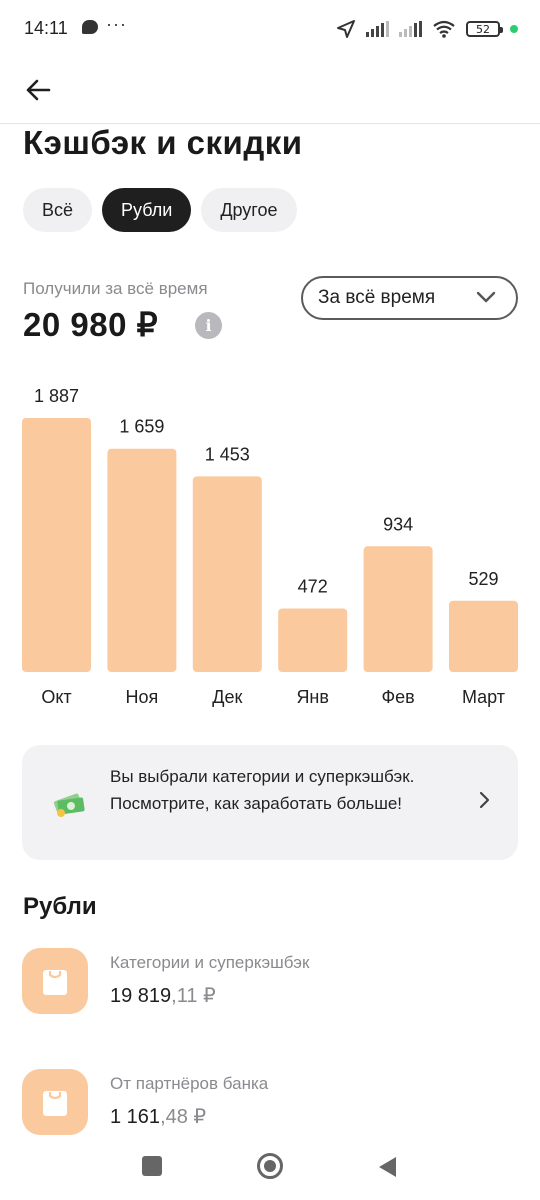 The height and width of the screenshot is (1200, 540). I want to click on chart-category-label: Март, so click(483, 697).